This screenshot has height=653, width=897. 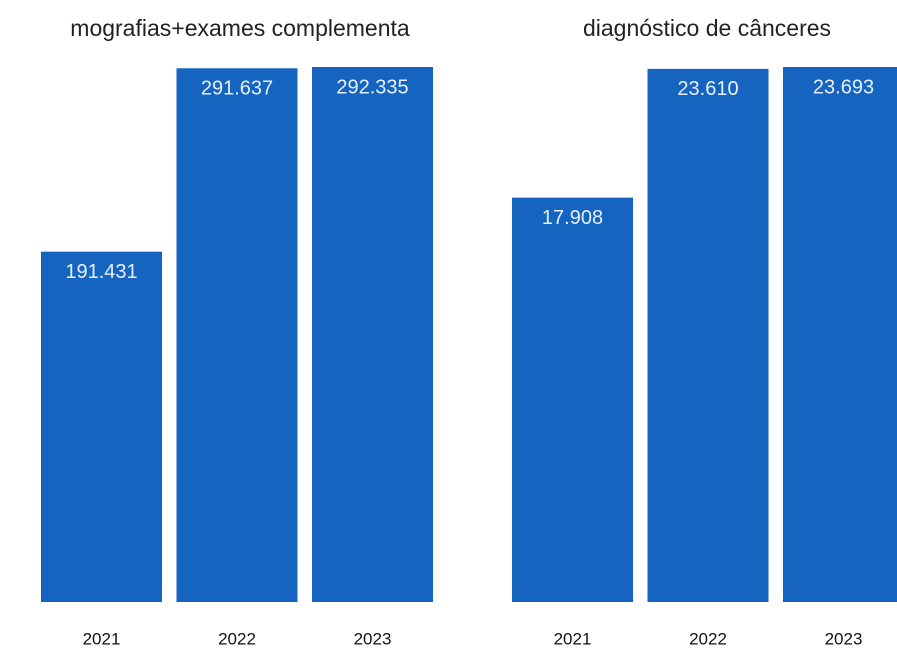 What do you see at coordinates (572, 218) in the screenshot?
I see `value-label: 17.908` at bounding box center [572, 218].